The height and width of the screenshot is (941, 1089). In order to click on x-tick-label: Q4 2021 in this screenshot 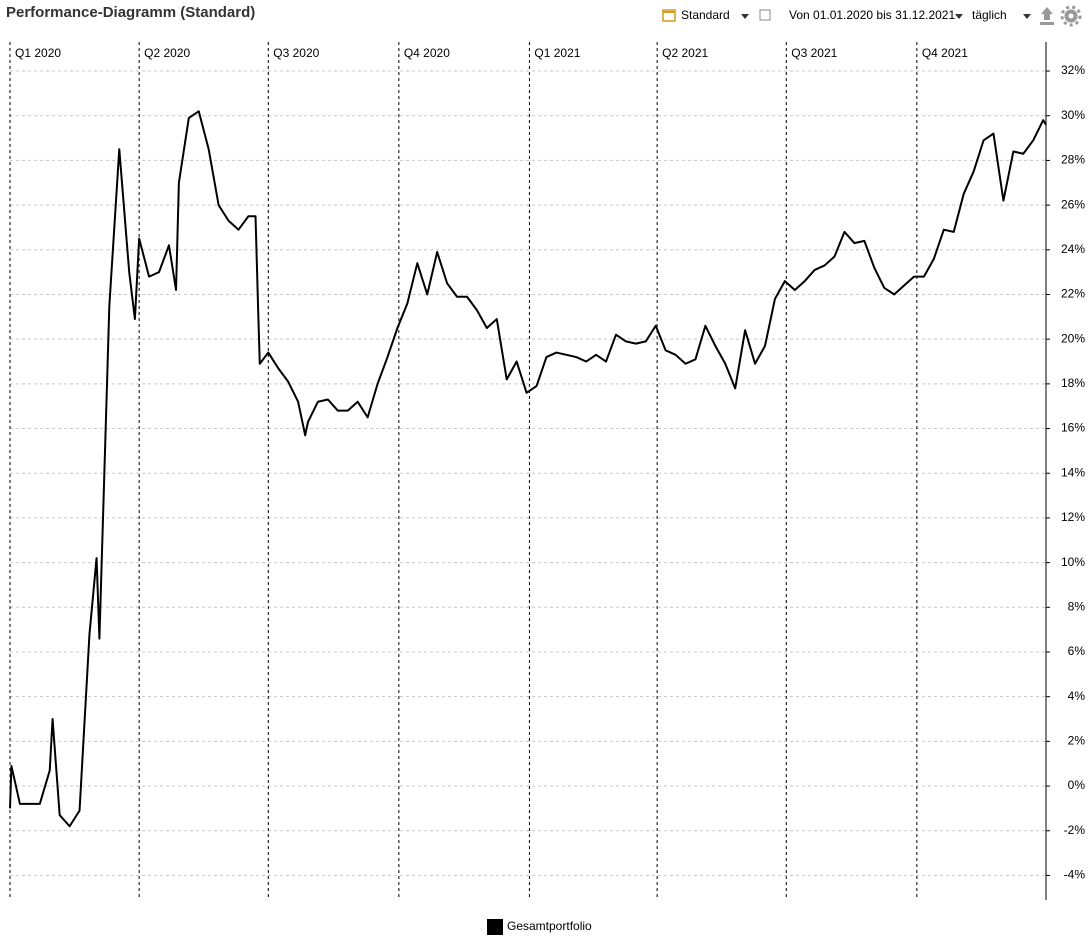, I will do `click(945, 53)`.